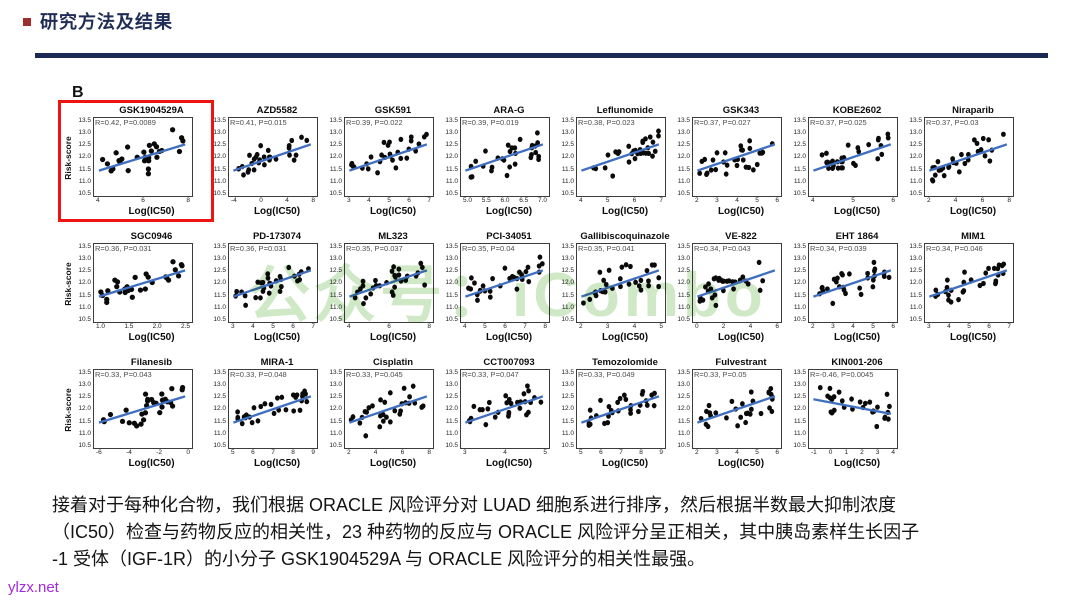 The width and height of the screenshot is (1080, 608). I want to click on plot-area: R=0.36, P=0.031, so click(273, 283).